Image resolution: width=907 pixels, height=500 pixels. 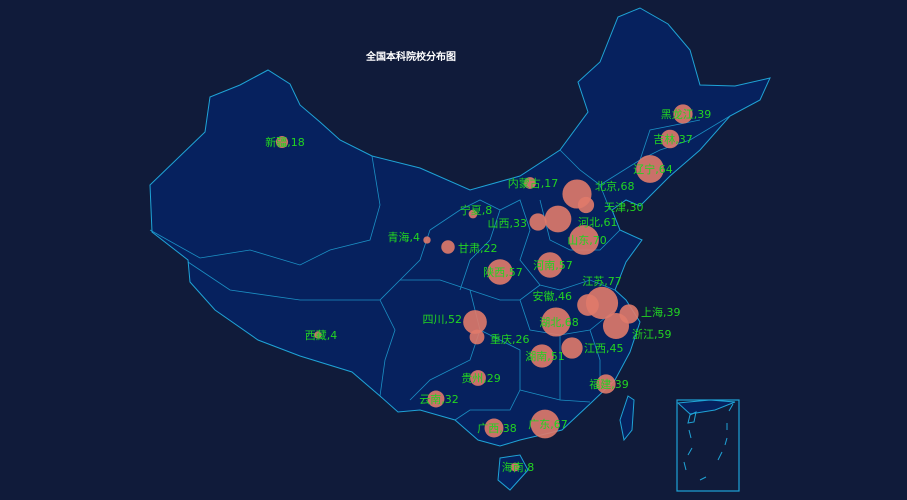 I want to click on point-新疆, so click(x=282, y=142).